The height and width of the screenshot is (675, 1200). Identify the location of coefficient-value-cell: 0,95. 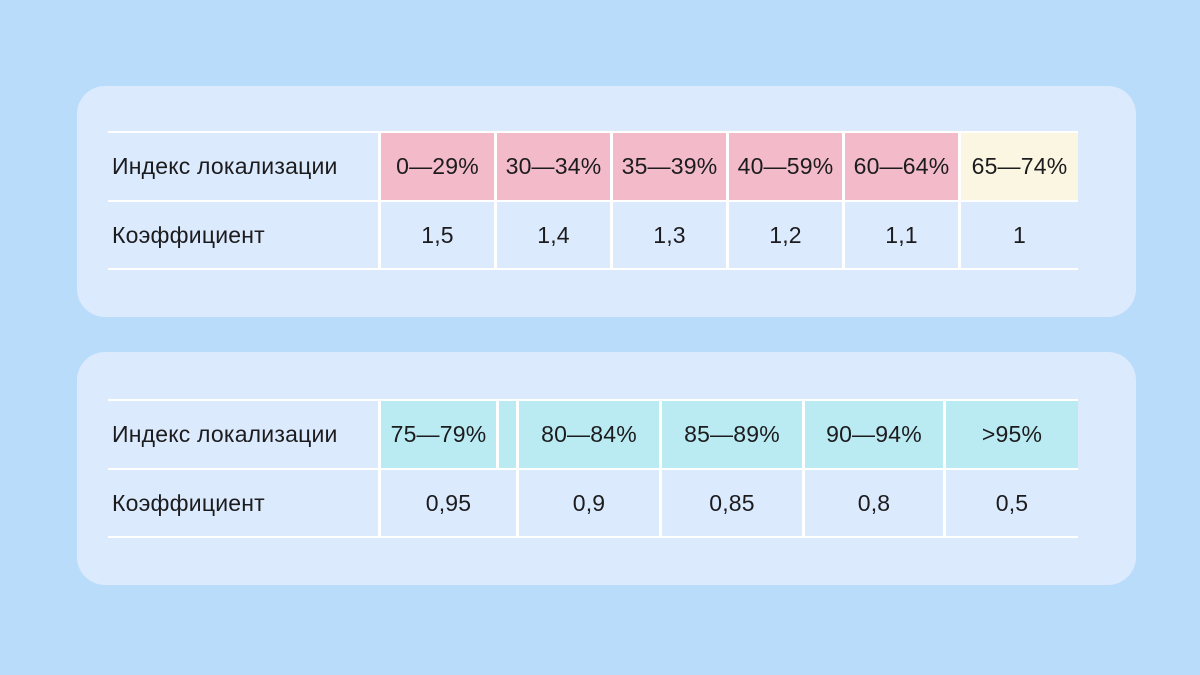
(448, 503).